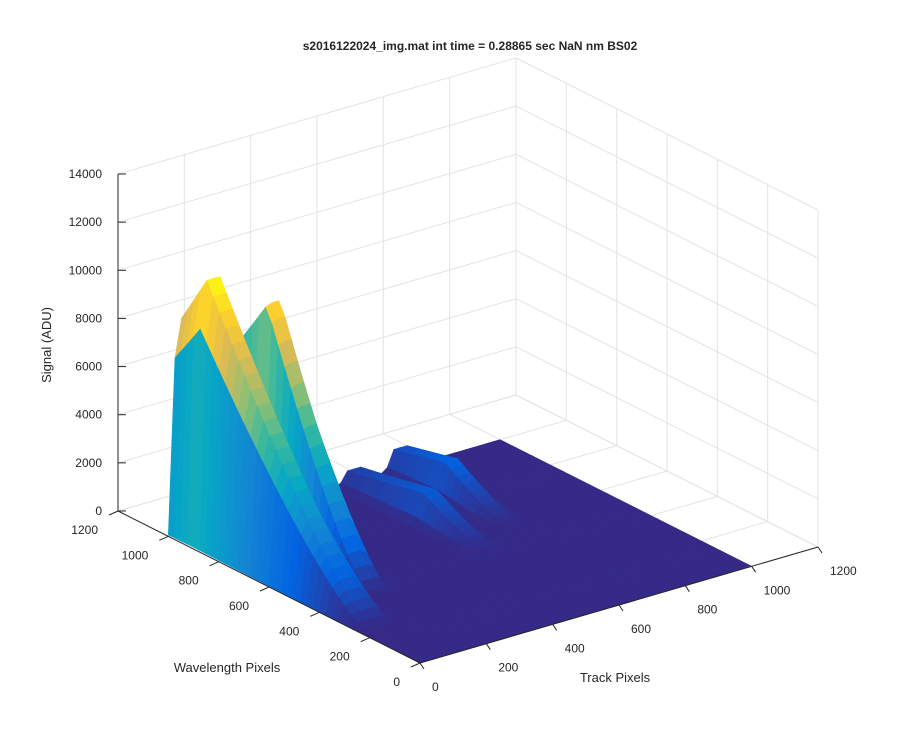  I want to click on z-tick-label: 2000, so click(88, 463).